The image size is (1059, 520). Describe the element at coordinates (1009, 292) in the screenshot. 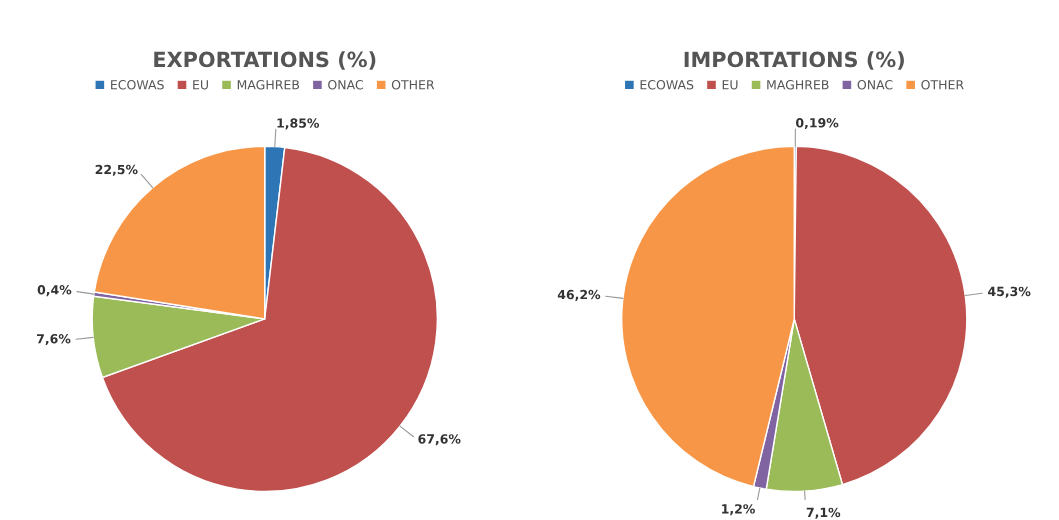

I see `data-label: 45,3%` at that location.